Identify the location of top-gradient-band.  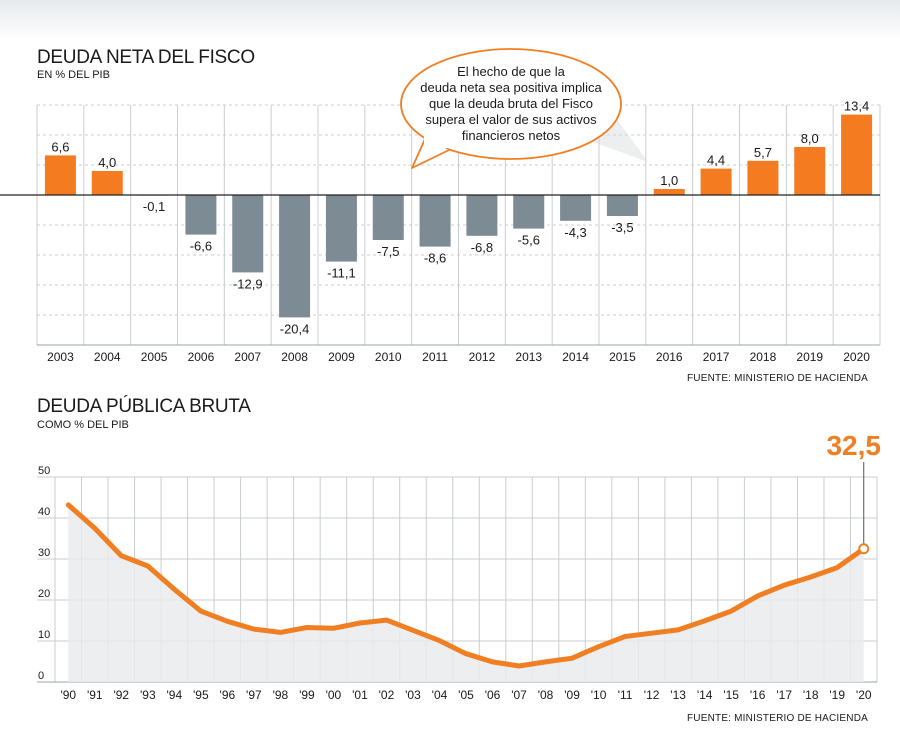
(450, 20).